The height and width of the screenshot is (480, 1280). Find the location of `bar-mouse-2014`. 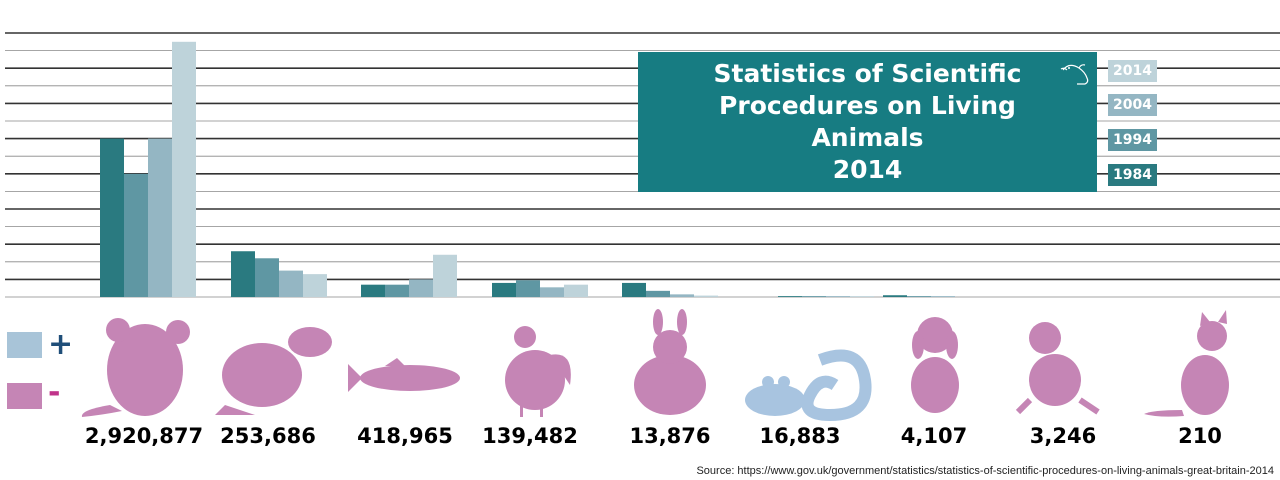

bar-mouse-2014 is located at coordinates (184, 169).